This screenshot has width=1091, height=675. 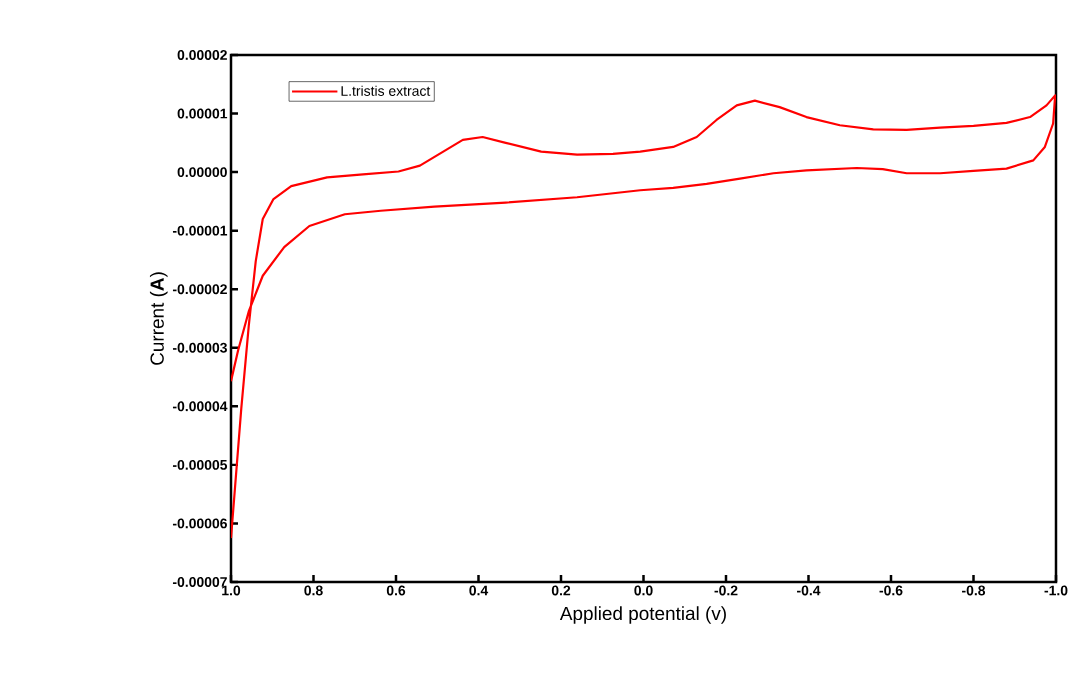 I want to click on y-tick-label: -0.00007, so click(x=199, y=582).